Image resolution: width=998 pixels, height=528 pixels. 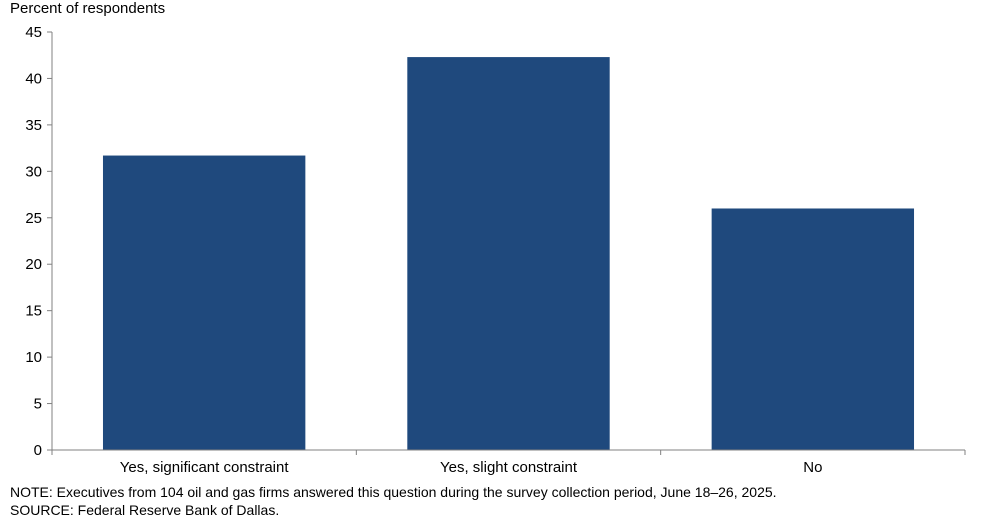 I want to click on y-axis-label: Percent of respondents, so click(x=88, y=8).